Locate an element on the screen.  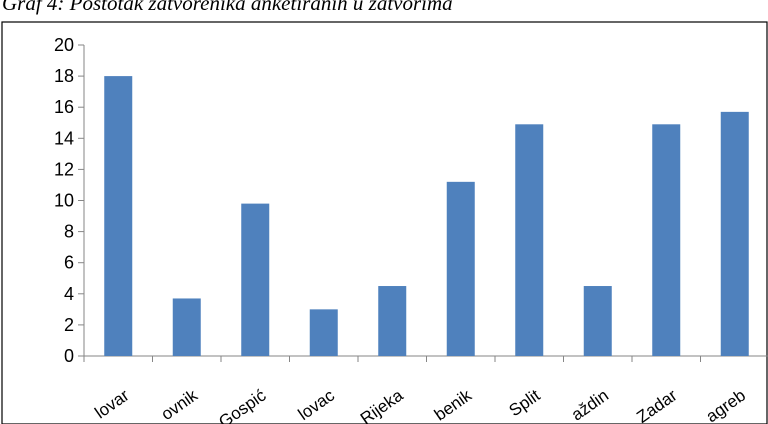
x-tick-label: ovnik is located at coordinates (180, 404).